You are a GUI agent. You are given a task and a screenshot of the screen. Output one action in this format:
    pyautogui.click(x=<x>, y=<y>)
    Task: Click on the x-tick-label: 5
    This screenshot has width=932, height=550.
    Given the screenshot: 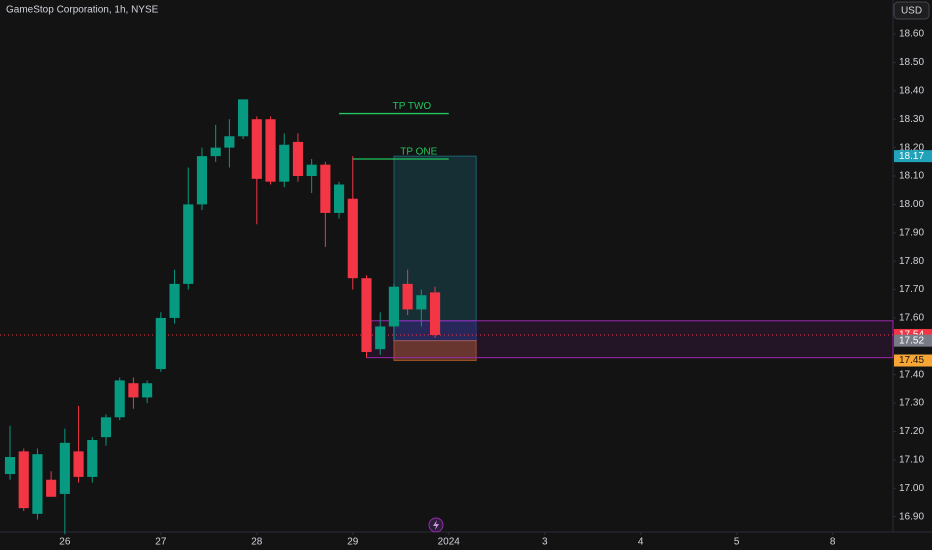 What is the action you would take?
    pyautogui.click(x=737, y=542)
    